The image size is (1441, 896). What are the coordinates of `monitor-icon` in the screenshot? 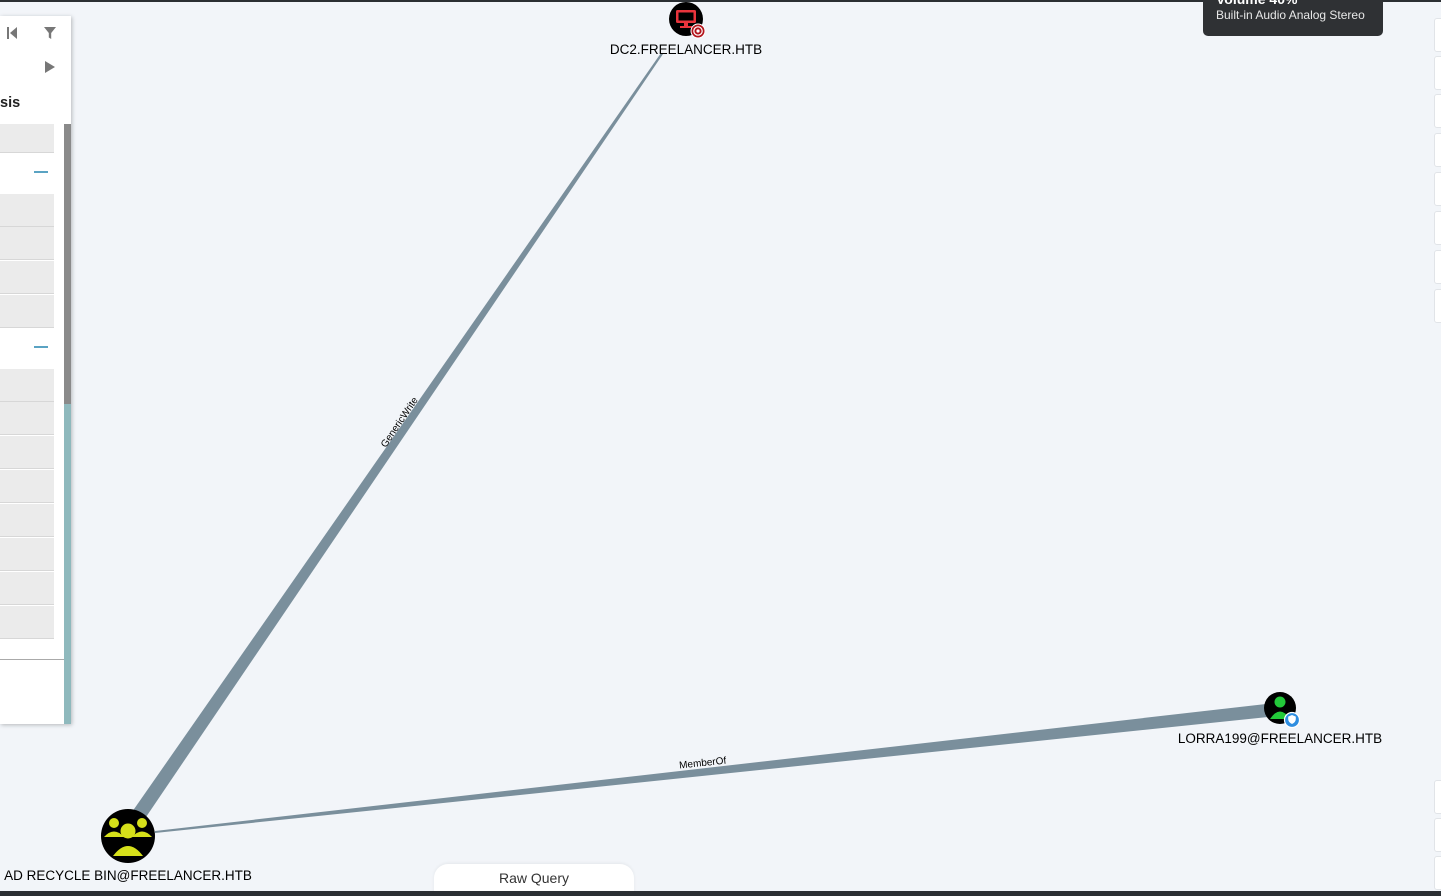 It's located at (686, 19).